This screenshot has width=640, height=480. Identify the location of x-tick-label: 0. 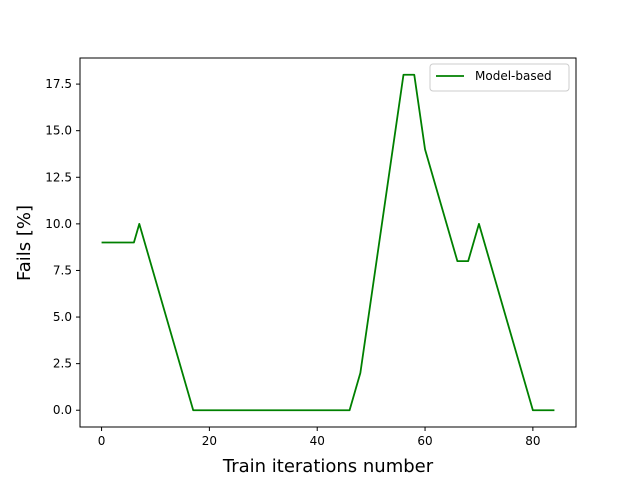
(102, 441).